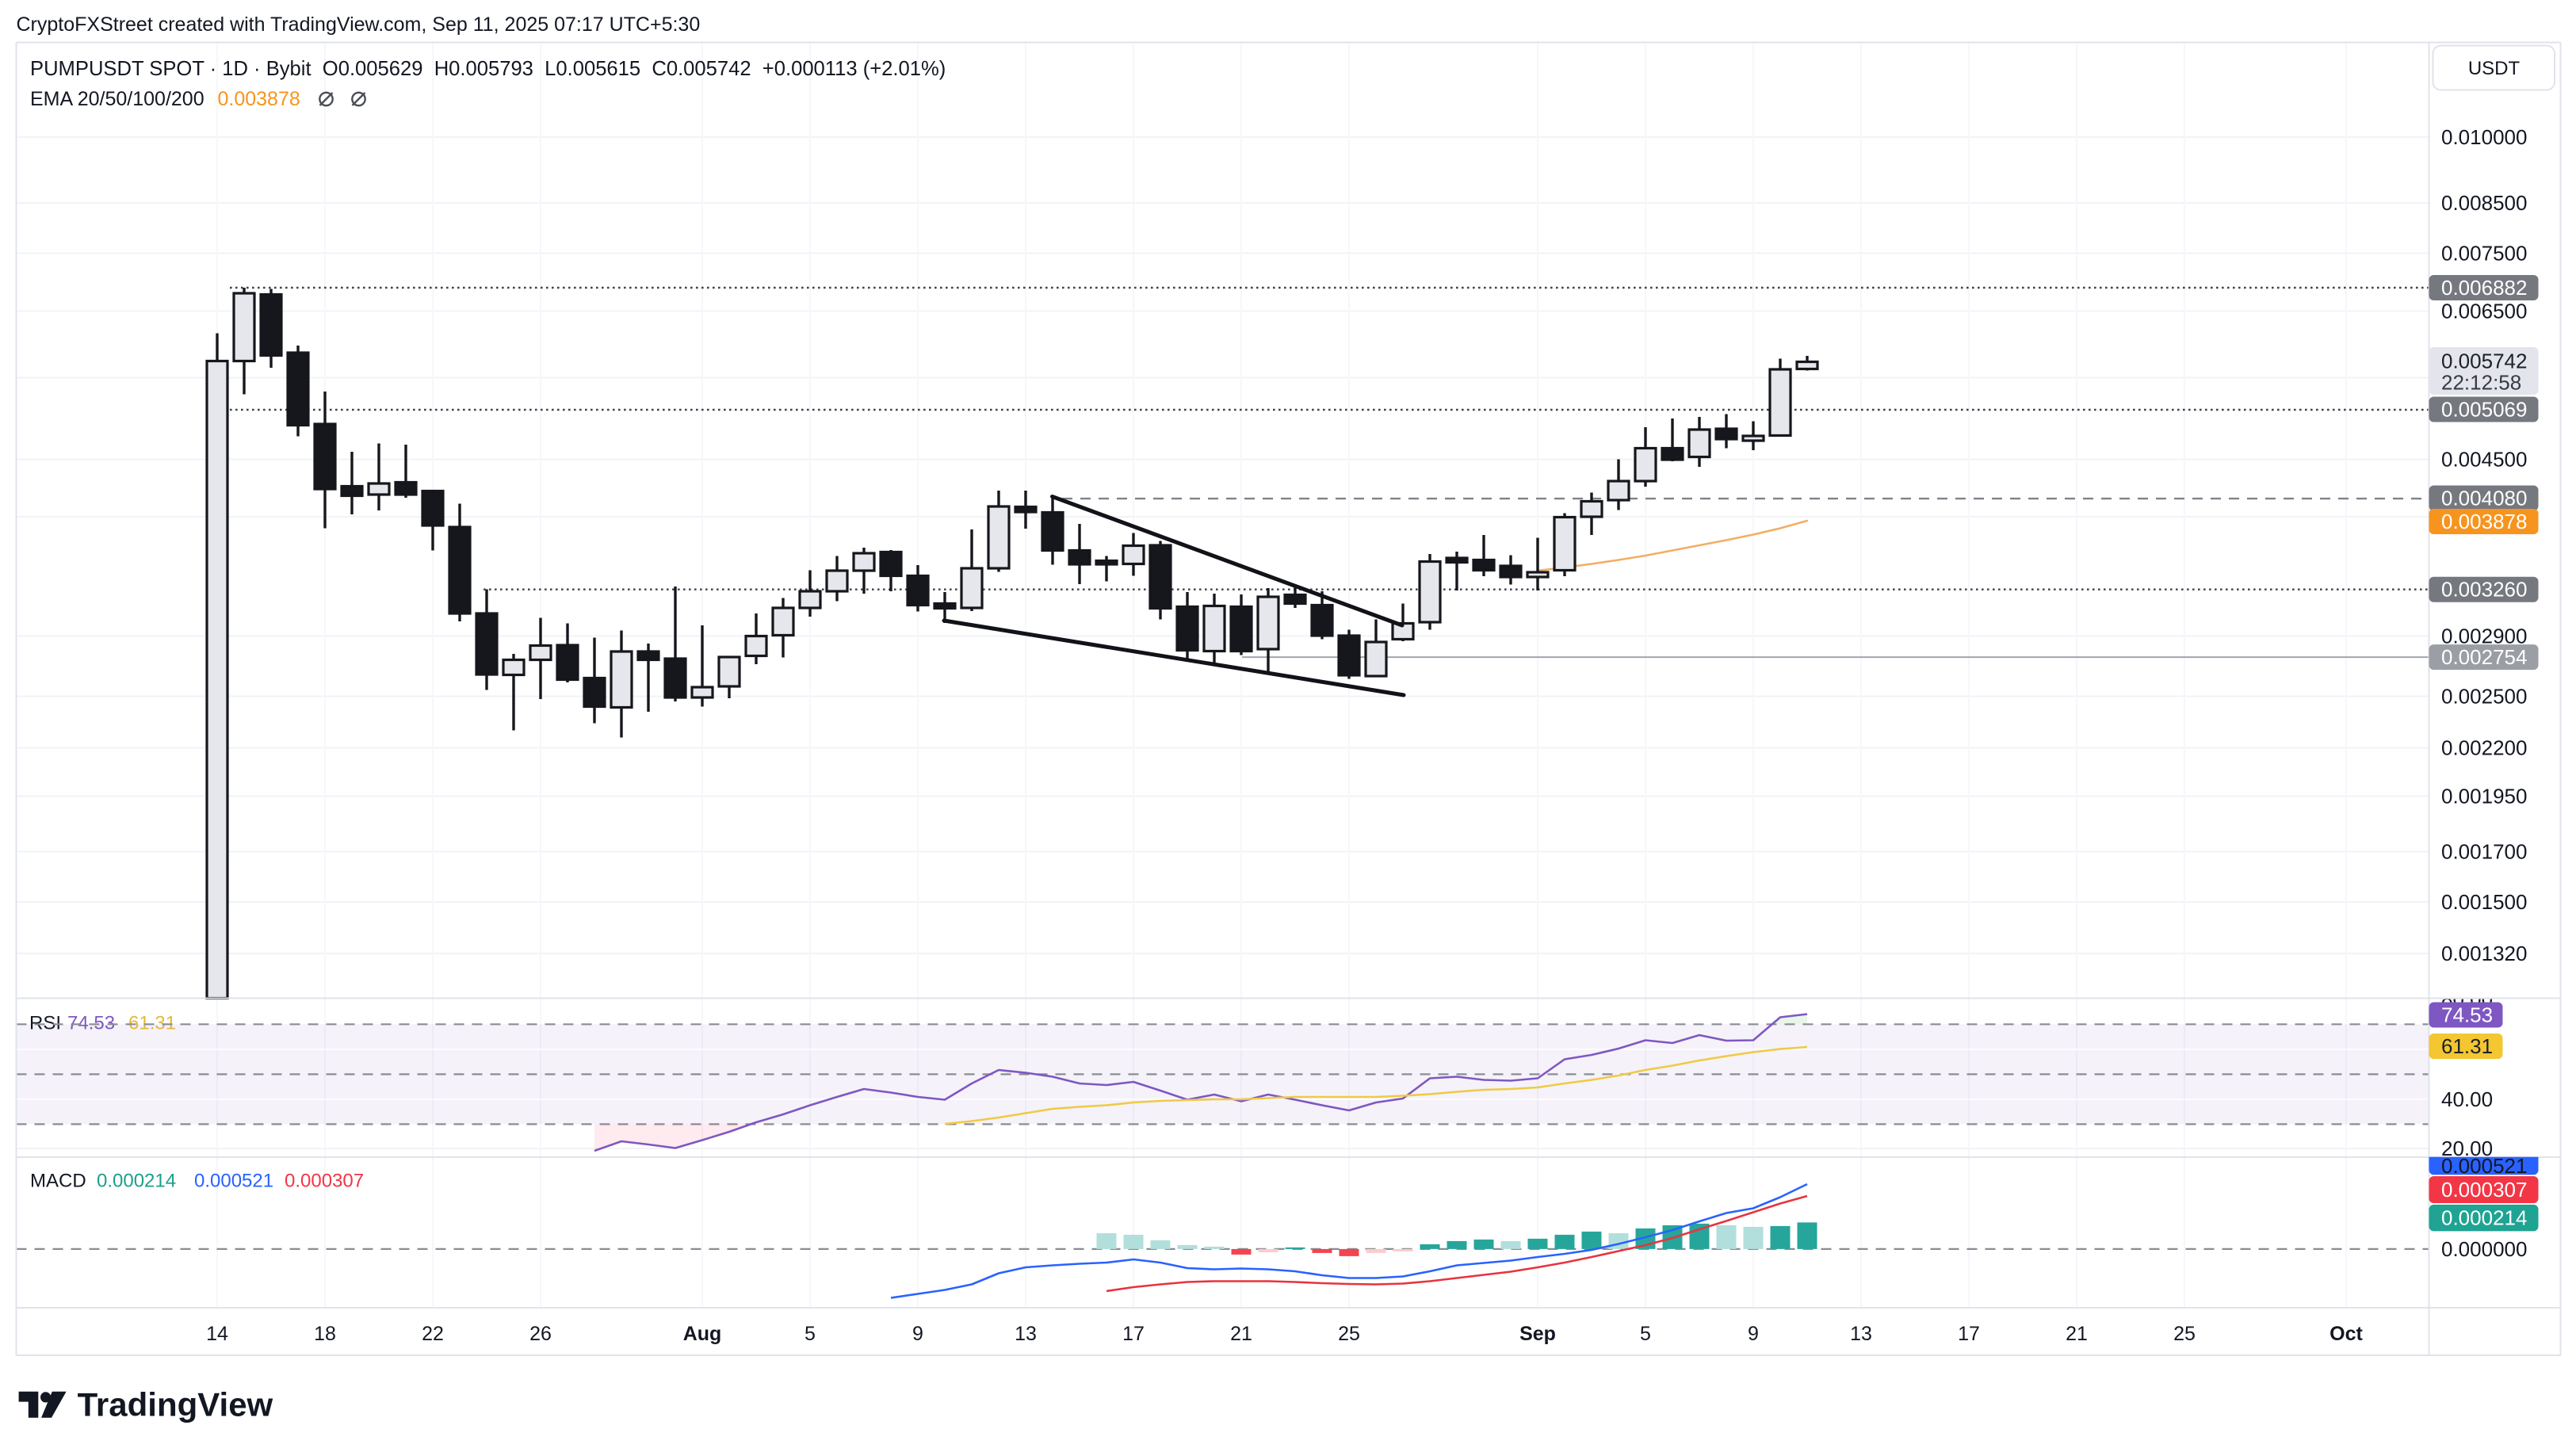  What do you see at coordinates (2467, 1099) in the screenshot?
I see `svg-text: 40.00` at bounding box center [2467, 1099].